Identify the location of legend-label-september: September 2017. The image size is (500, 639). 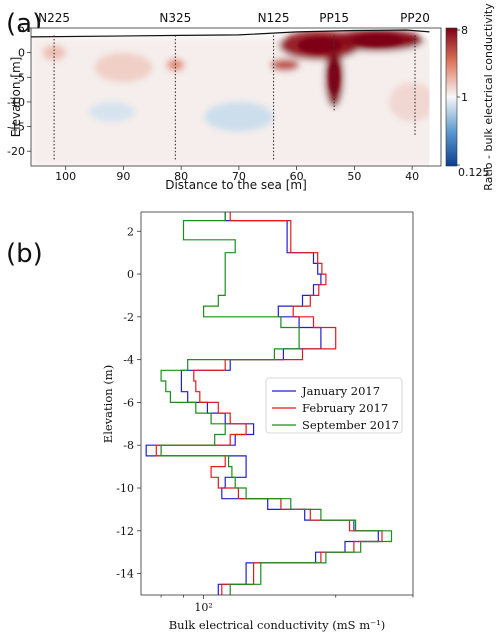
(350, 425).